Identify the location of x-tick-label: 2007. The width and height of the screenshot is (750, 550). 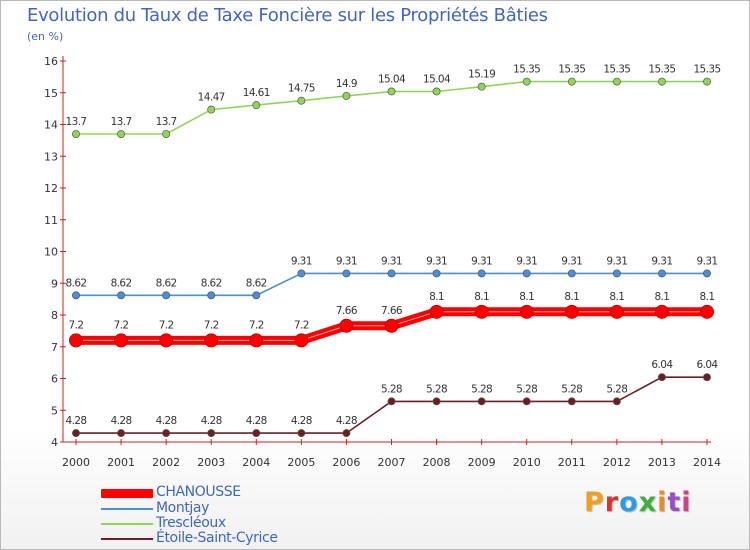
(392, 462).